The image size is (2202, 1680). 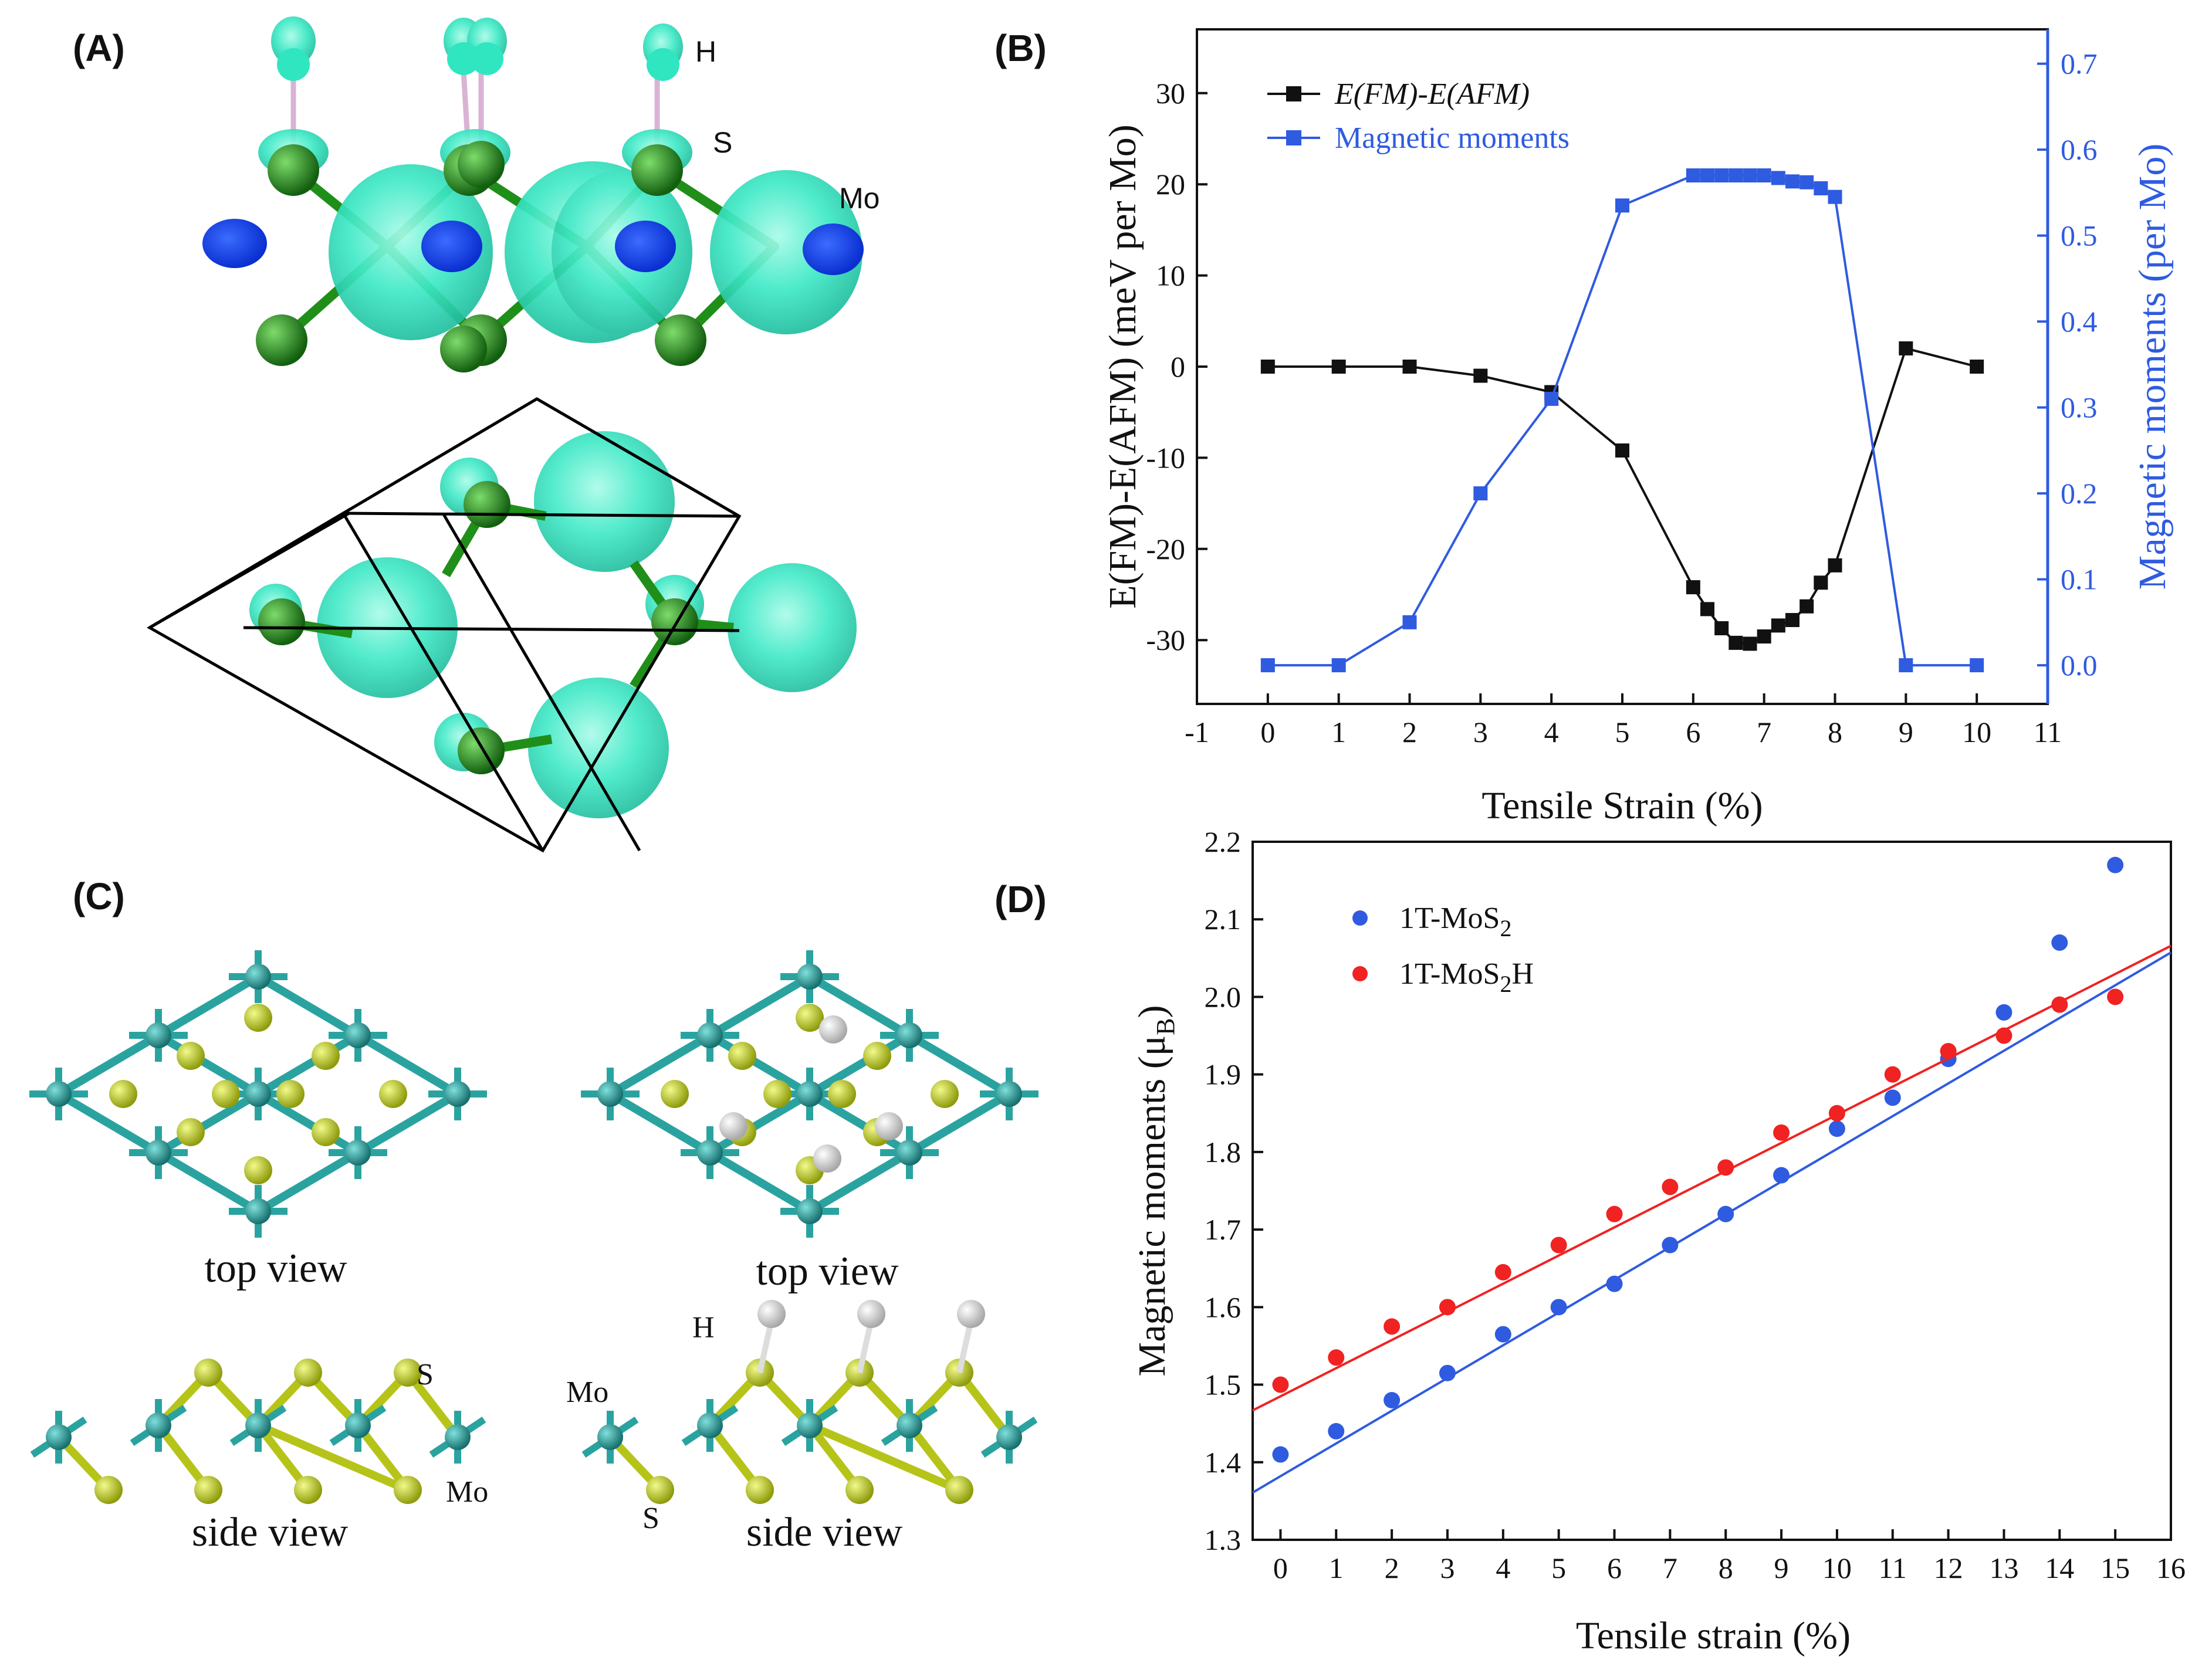 I want to click on b-xtick-label-4: 3, so click(x=1480, y=732).